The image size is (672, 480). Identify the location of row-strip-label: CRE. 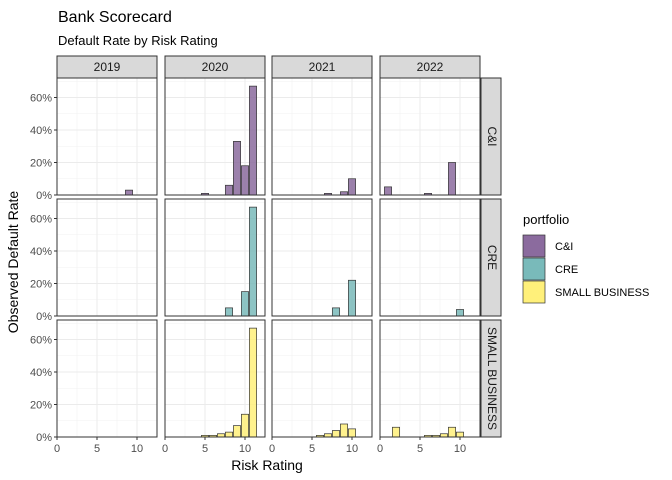
(492, 257).